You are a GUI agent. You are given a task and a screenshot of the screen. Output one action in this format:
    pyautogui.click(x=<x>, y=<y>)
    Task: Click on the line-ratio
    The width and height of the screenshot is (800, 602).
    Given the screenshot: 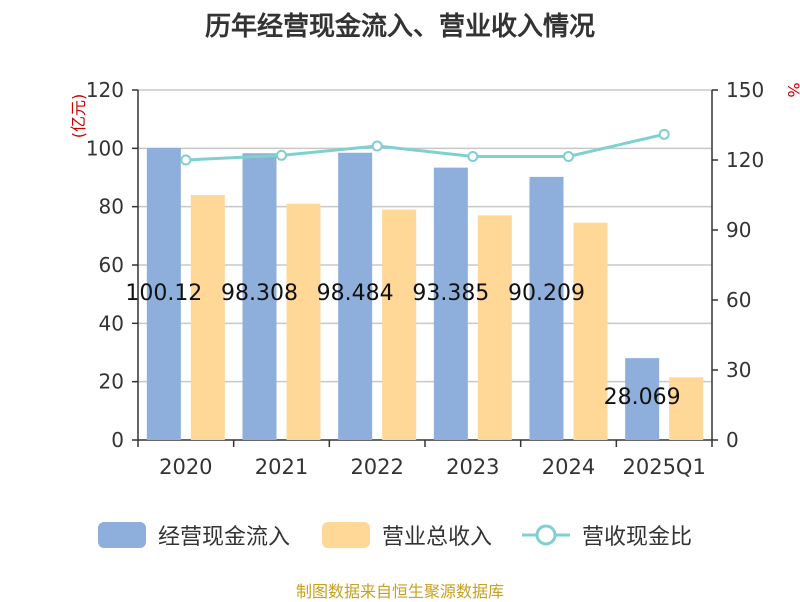 What is the action you would take?
    pyautogui.click(x=425, y=147)
    